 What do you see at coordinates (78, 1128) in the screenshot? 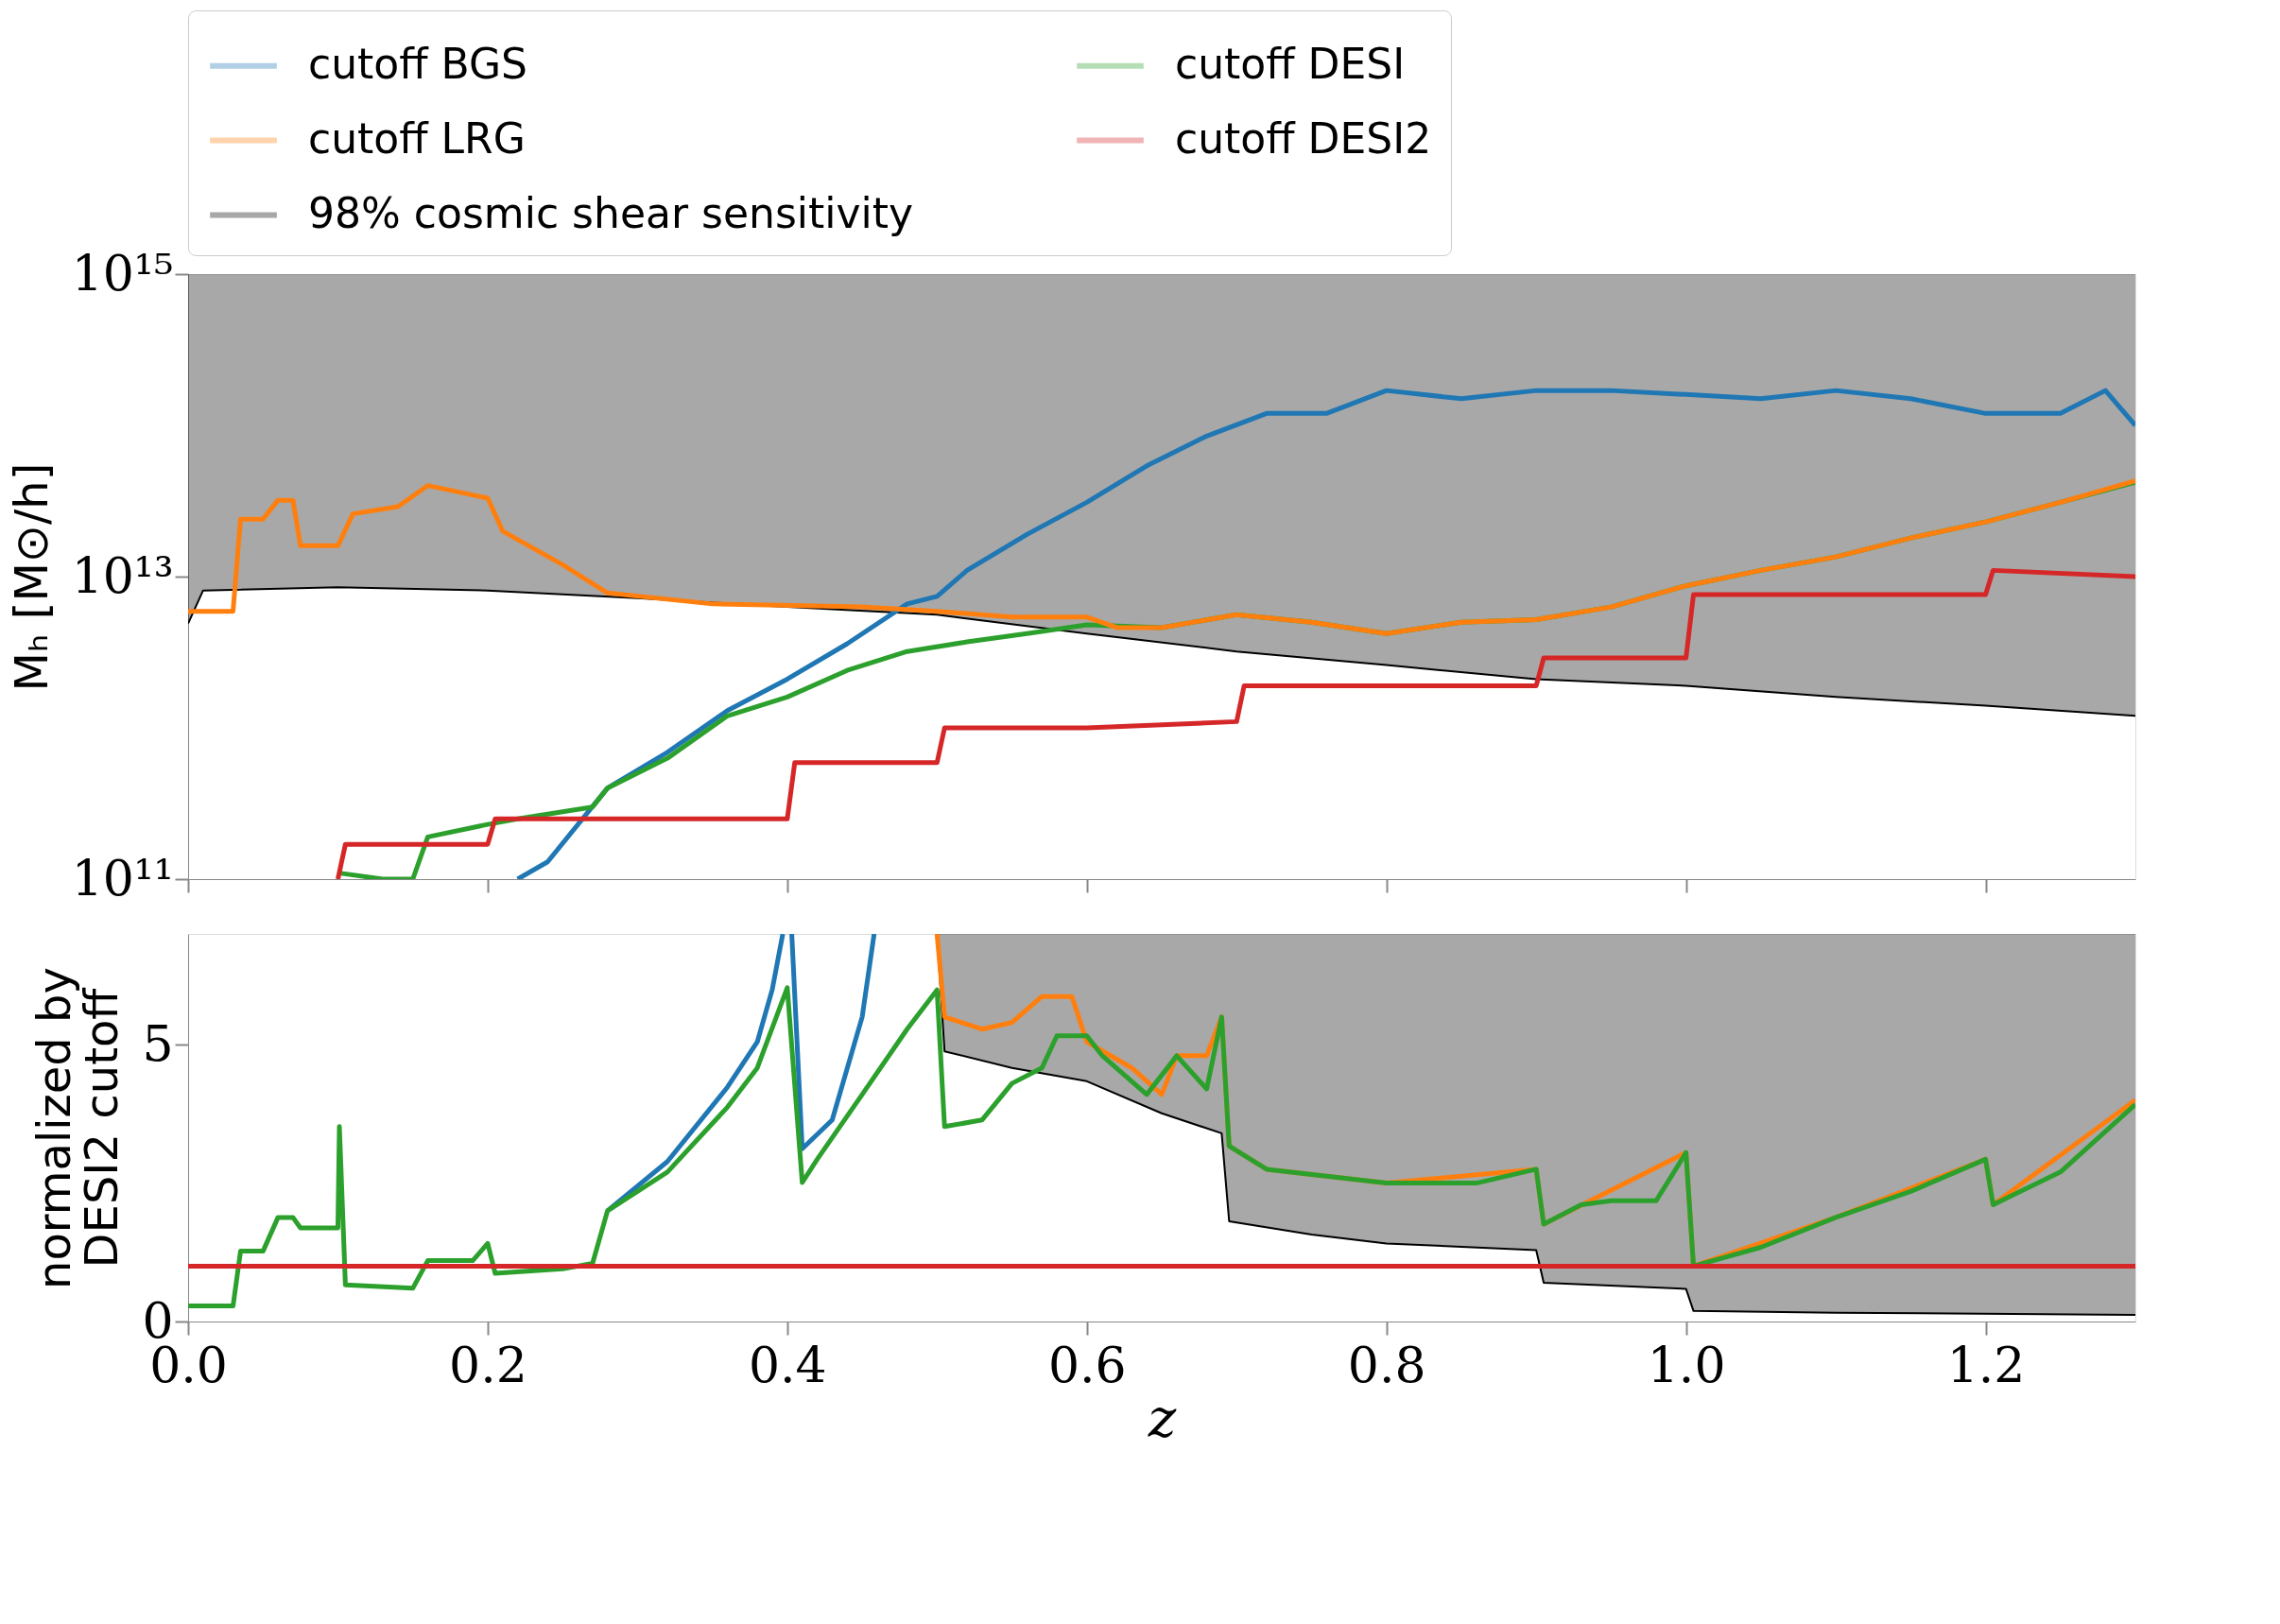
I see `y-axis-title: normalized by DESI2 cutoff` at bounding box center [78, 1128].